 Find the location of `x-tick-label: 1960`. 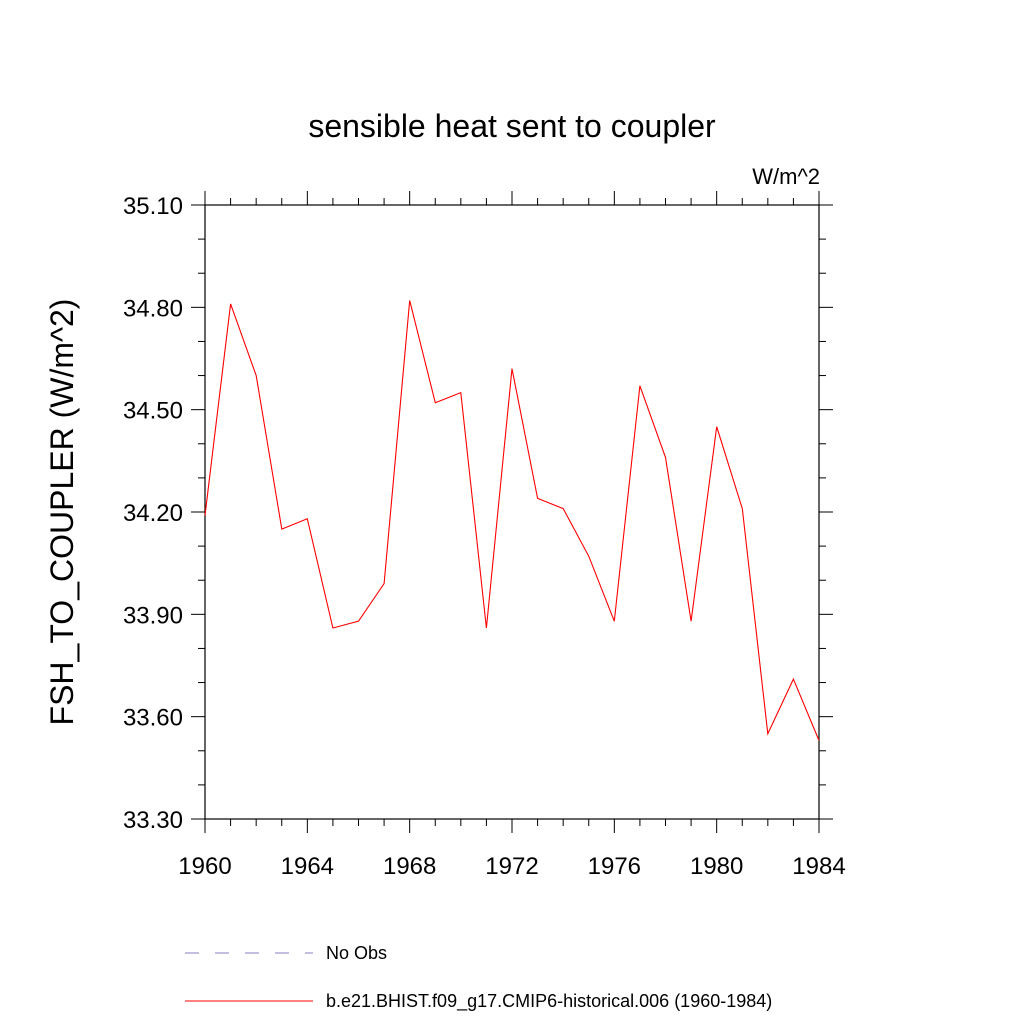

x-tick-label: 1960 is located at coordinates (204, 866).